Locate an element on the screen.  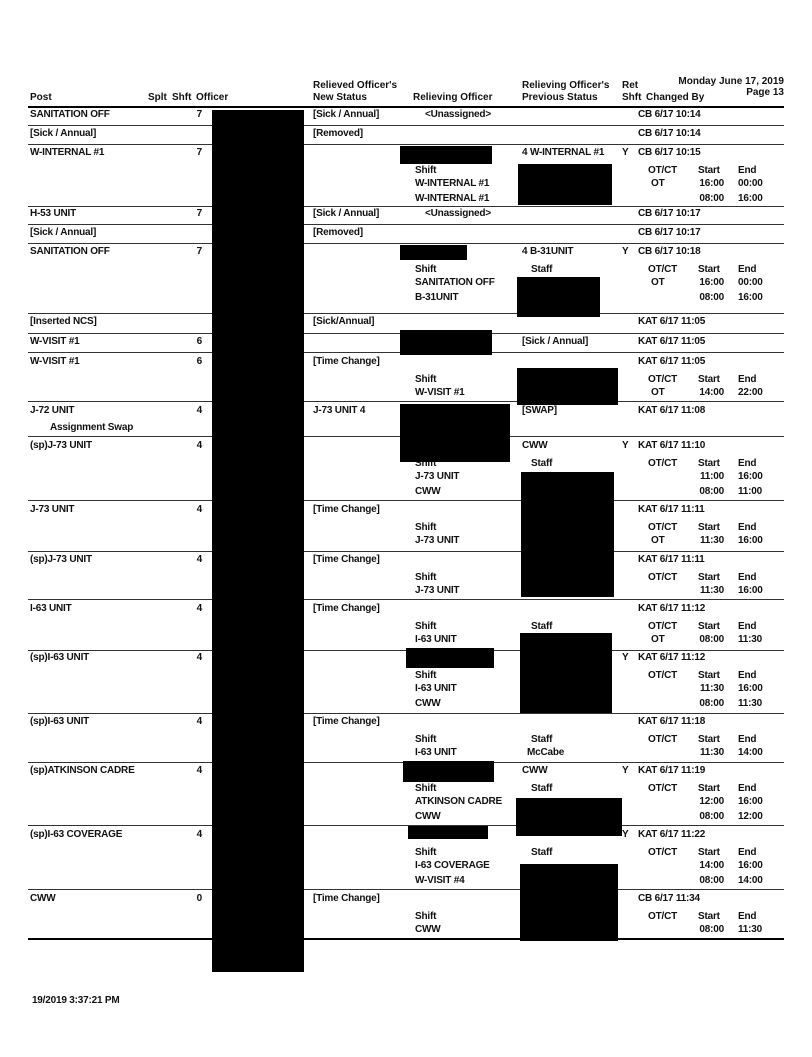
shift-post: I-63 COVERAGE is located at coordinates (452, 865).